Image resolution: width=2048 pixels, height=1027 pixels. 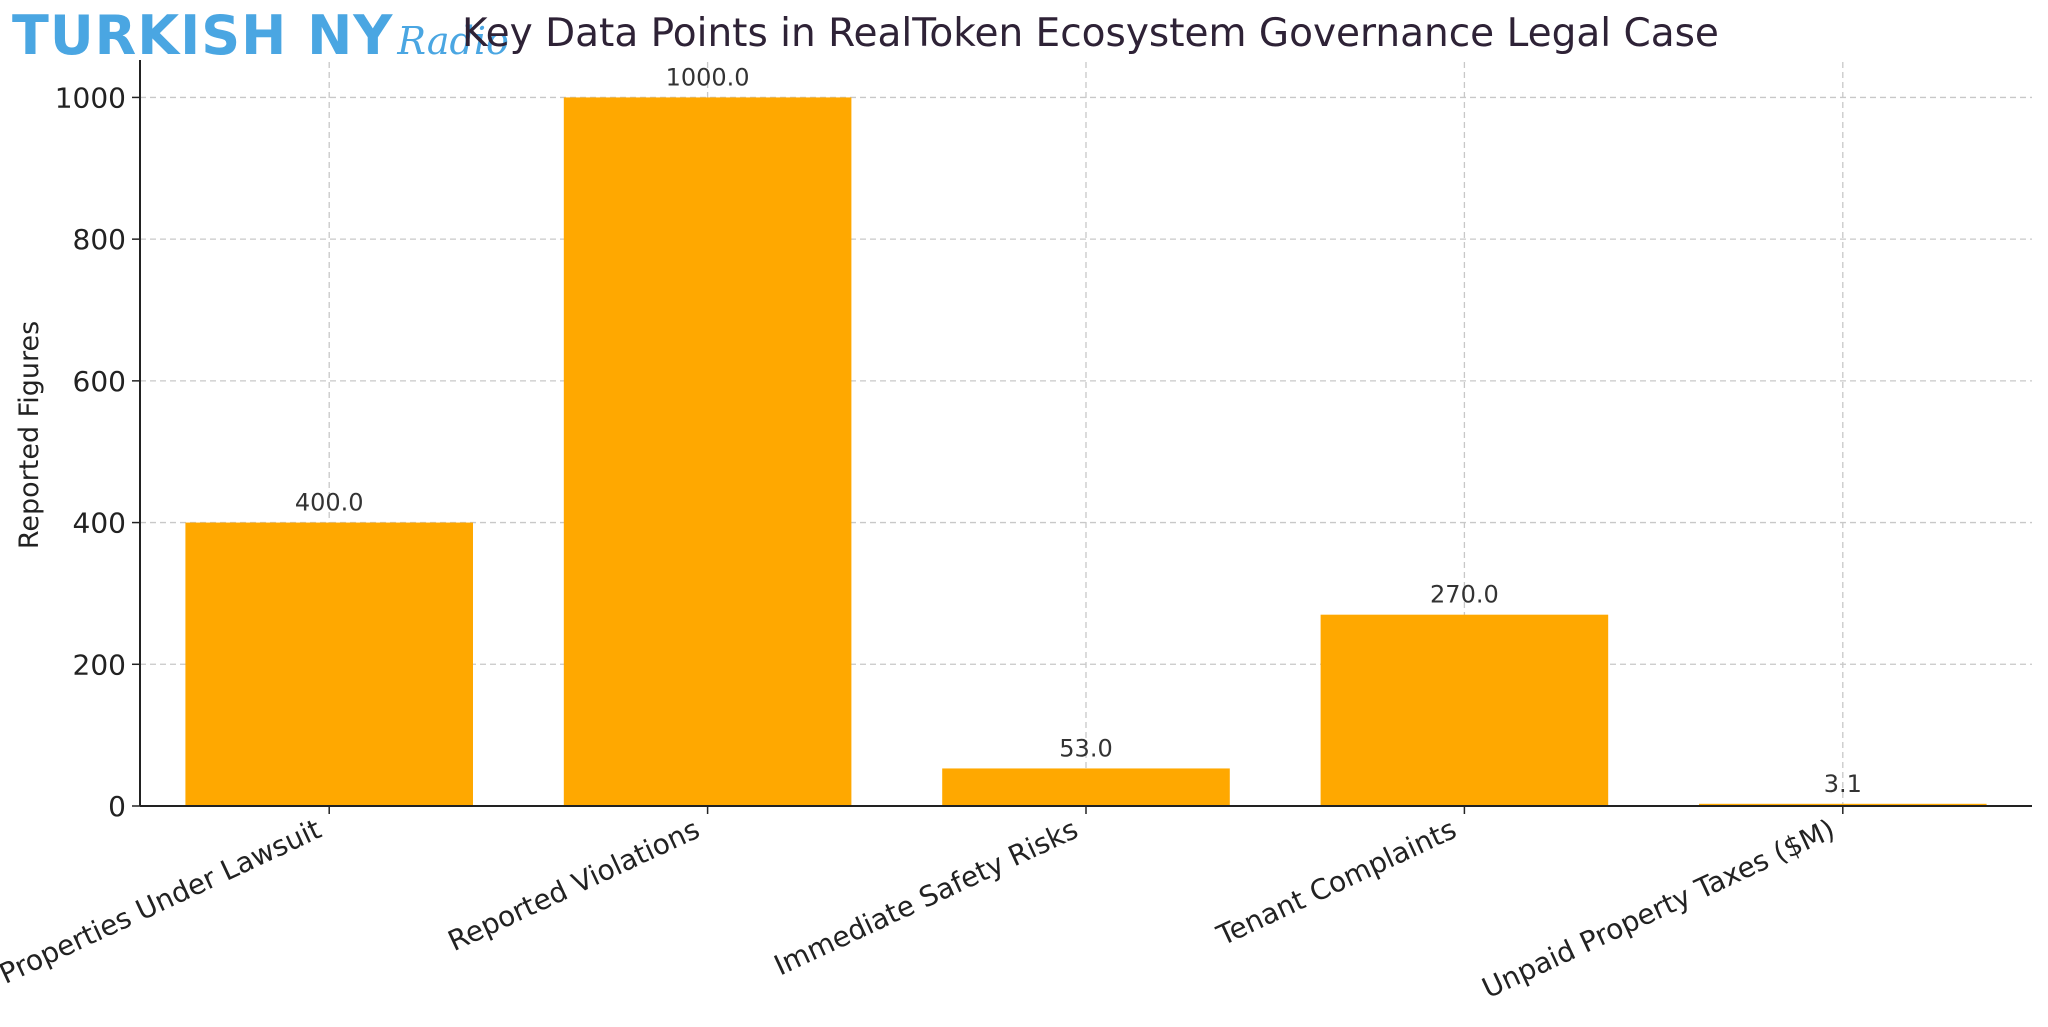 What do you see at coordinates (1464, 595) in the screenshot?
I see `data-label: 270.0` at bounding box center [1464, 595].